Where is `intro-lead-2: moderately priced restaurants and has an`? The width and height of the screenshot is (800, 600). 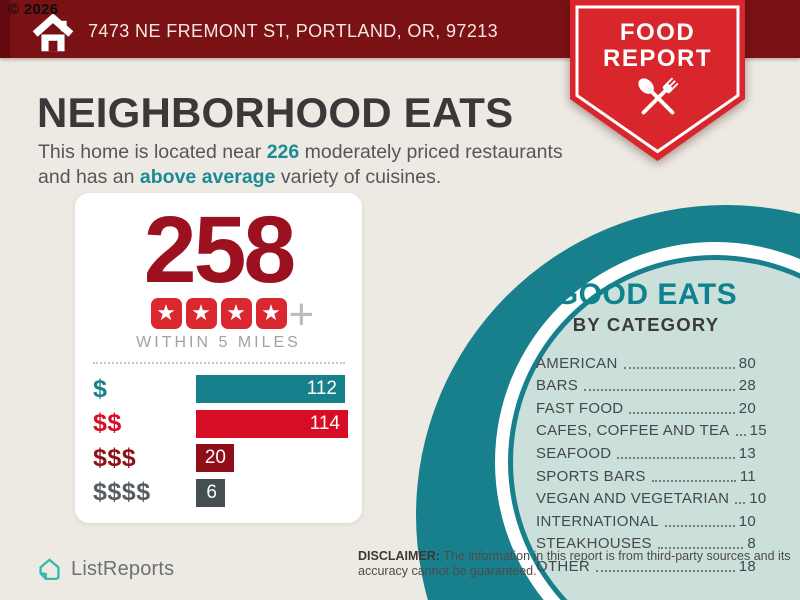
intro-lead-2: moderately priced restaurants and has an is located at coordinates (300, 164).